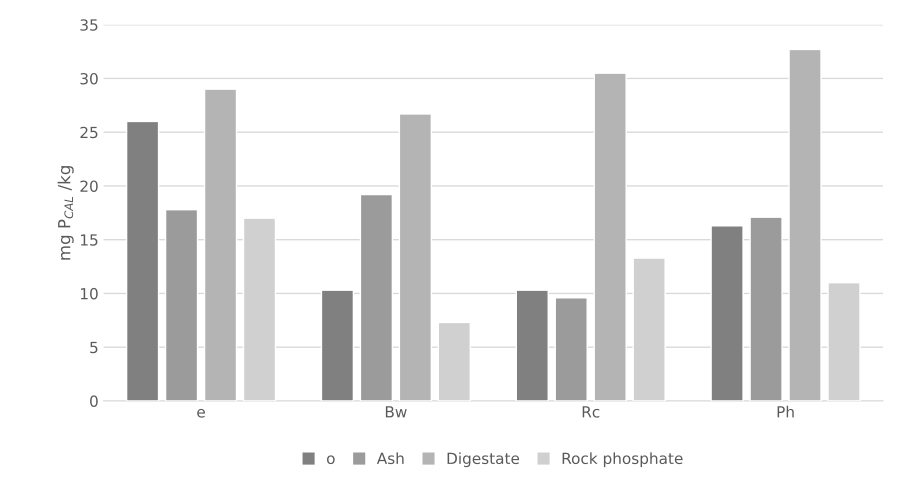 Image resolution: width=901 pixels, height=495 pixels. Describe the element at coordinates (201, 413) in the screenshot. I see `x-tick-label: e` at that location.